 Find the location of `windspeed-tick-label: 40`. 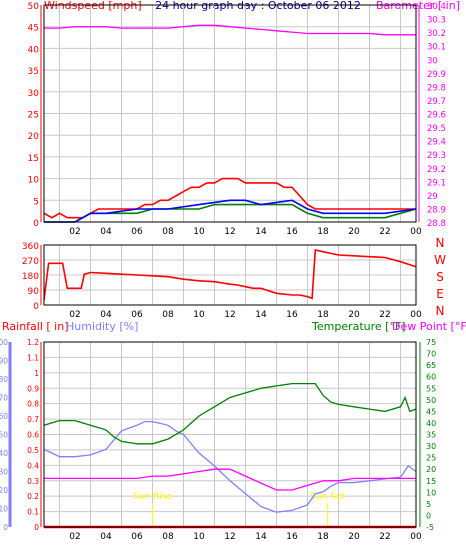

windspeed-tick-label: 40 is located at coordinates (34, 50).